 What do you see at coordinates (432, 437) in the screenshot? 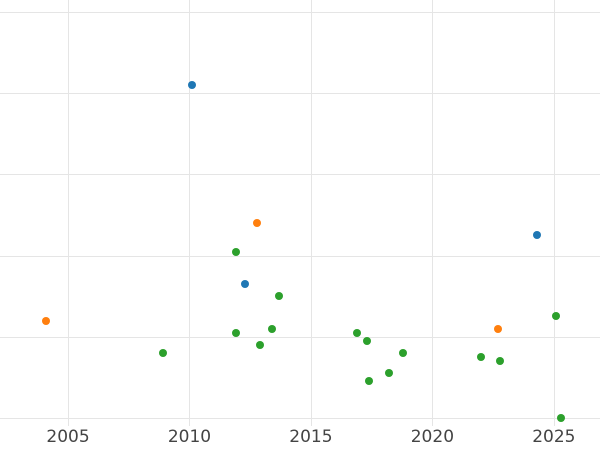
I see `x-tick-label: 2020` at bounding box center [432, 437].